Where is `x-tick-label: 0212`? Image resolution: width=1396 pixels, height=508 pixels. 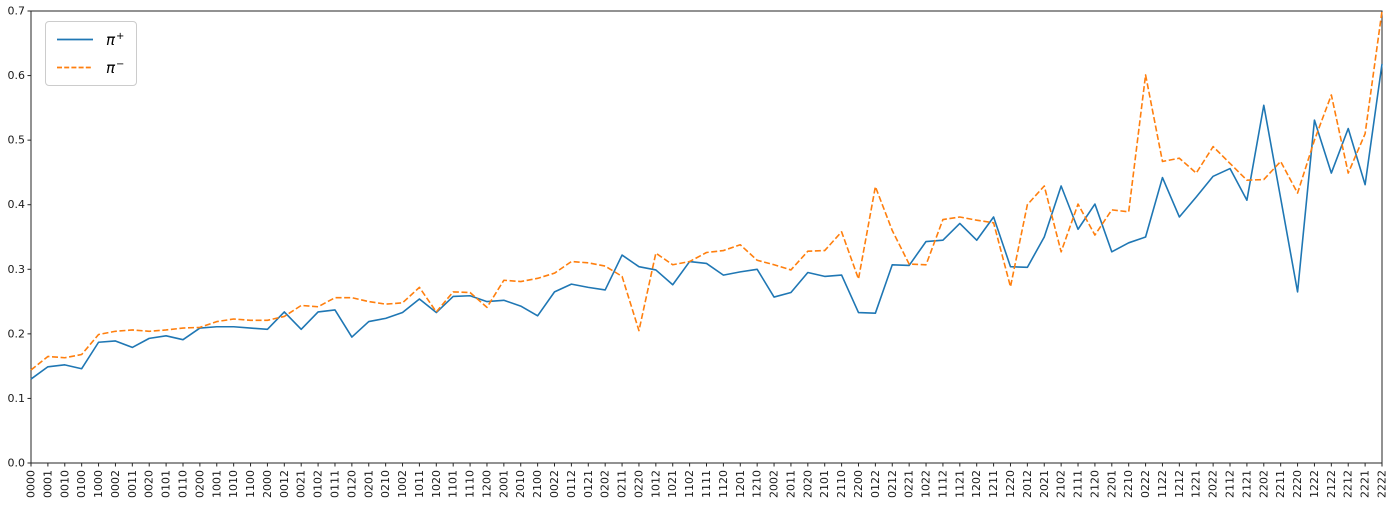 x-tick-label: 0212 is located at coordinates (892, 484).